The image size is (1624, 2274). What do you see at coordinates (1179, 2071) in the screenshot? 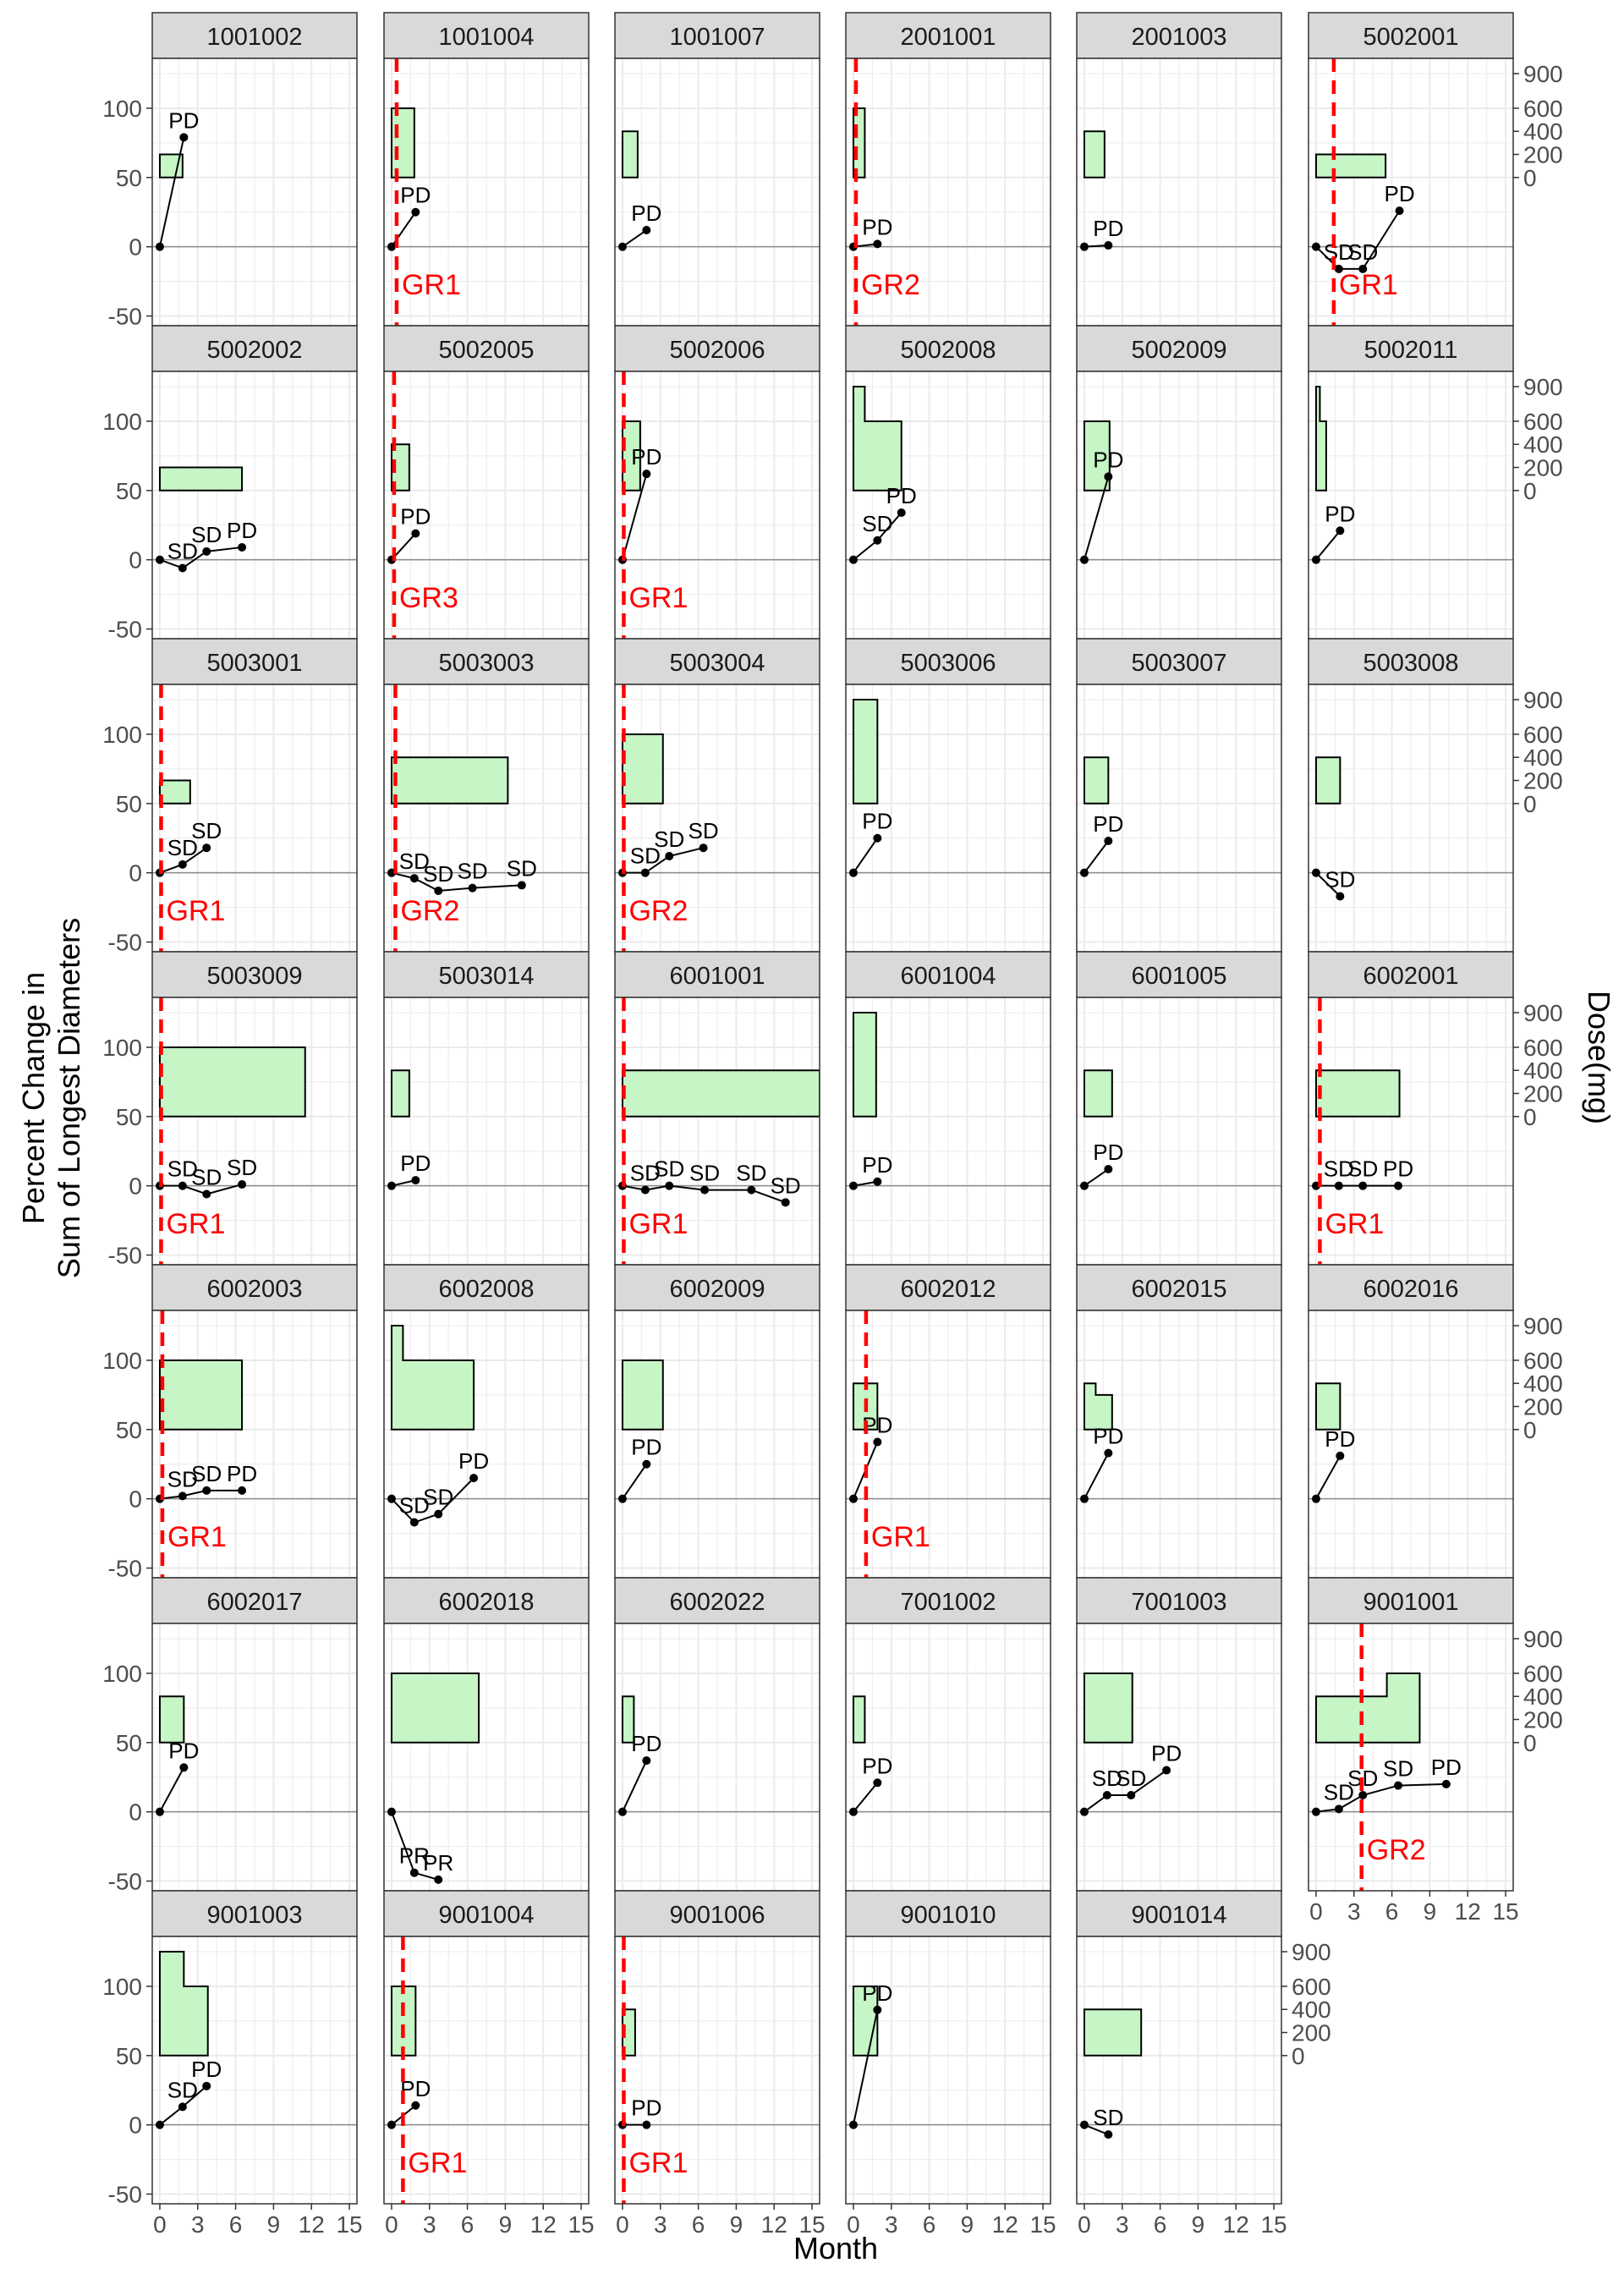
I see `panel-border` at bounding box center [1179, 2071].